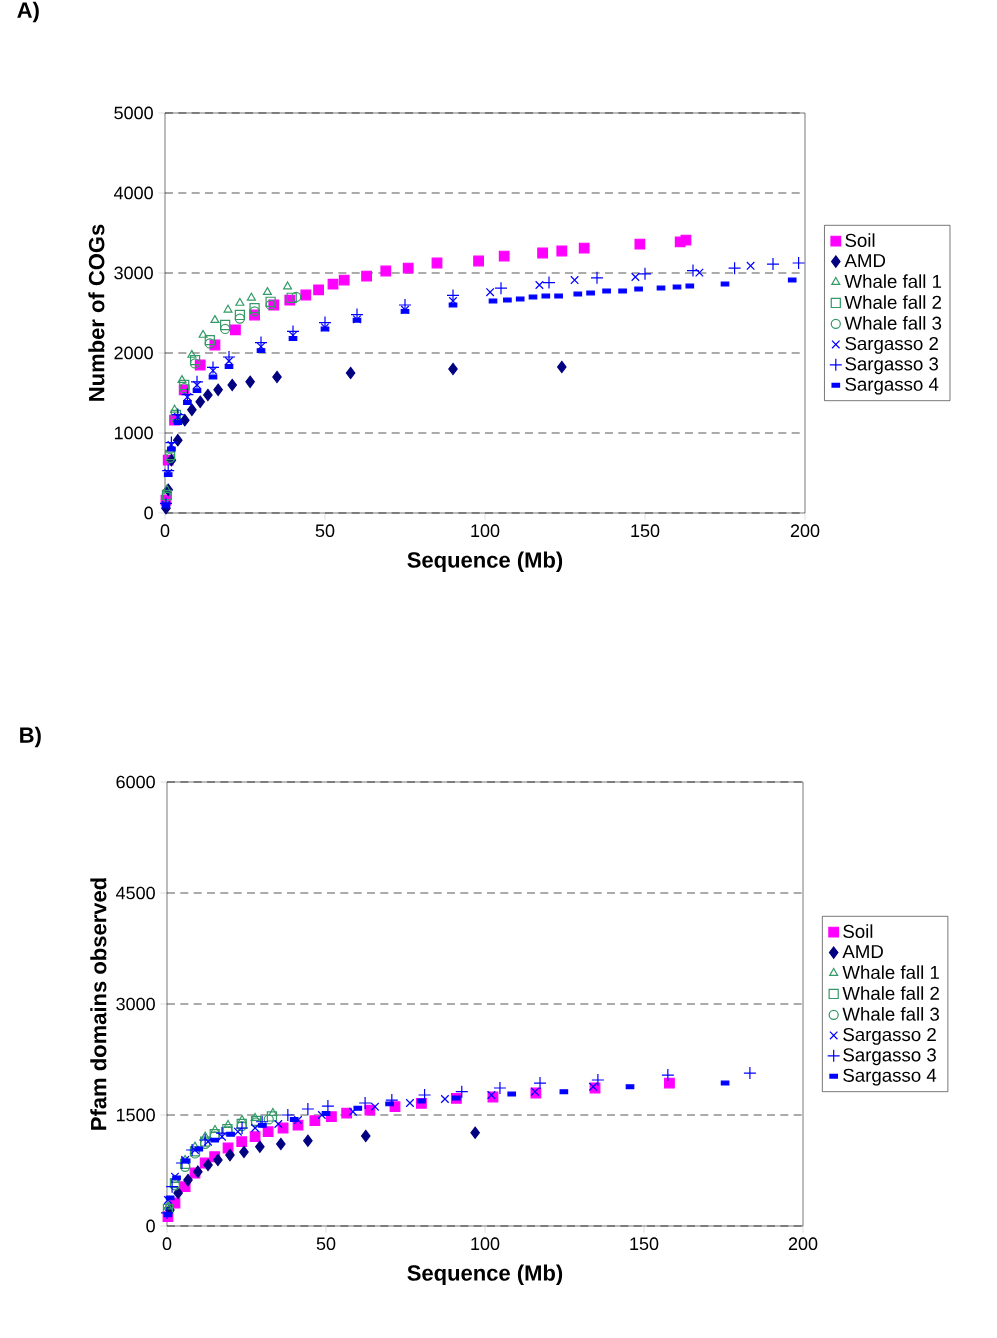 The image size is (997, 1338). I want to click on y-tick-label: 5000, so click(133, 113).